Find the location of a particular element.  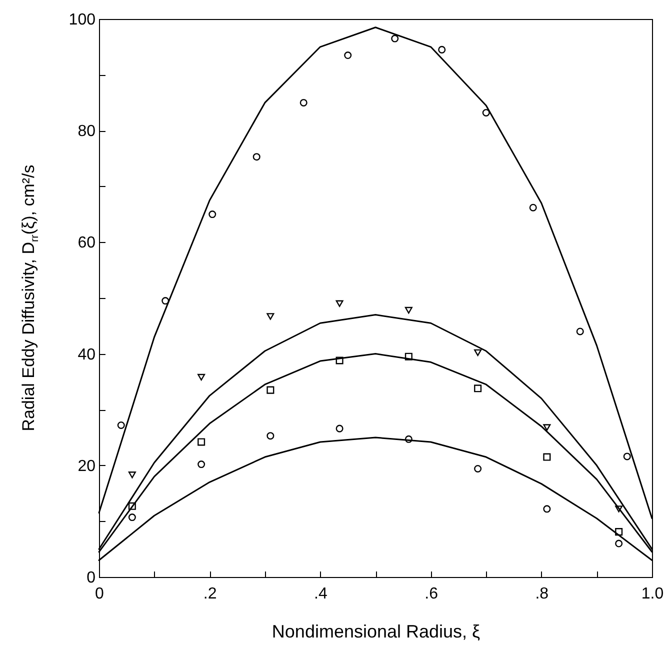

y-tick-label: 0 is located at coordinates (91, 578).